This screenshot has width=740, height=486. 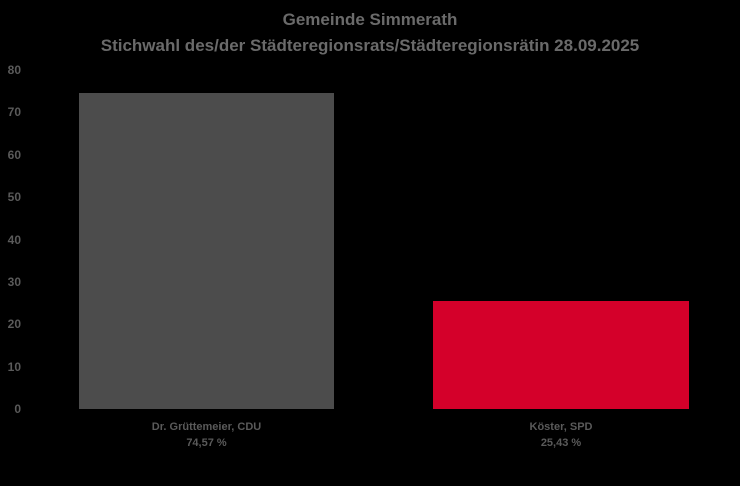 I want to click on y-tick-label: 30, so click(x=14, y=281).